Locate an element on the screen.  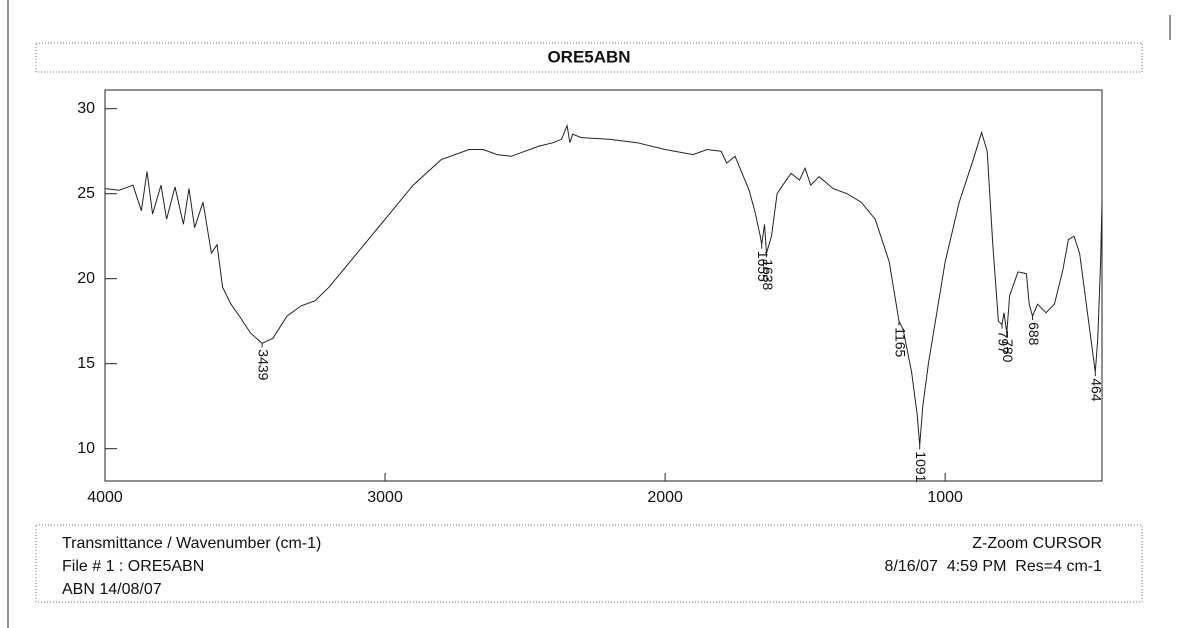
chart-title: ORE5ABN is located at coordinates (588, 56).